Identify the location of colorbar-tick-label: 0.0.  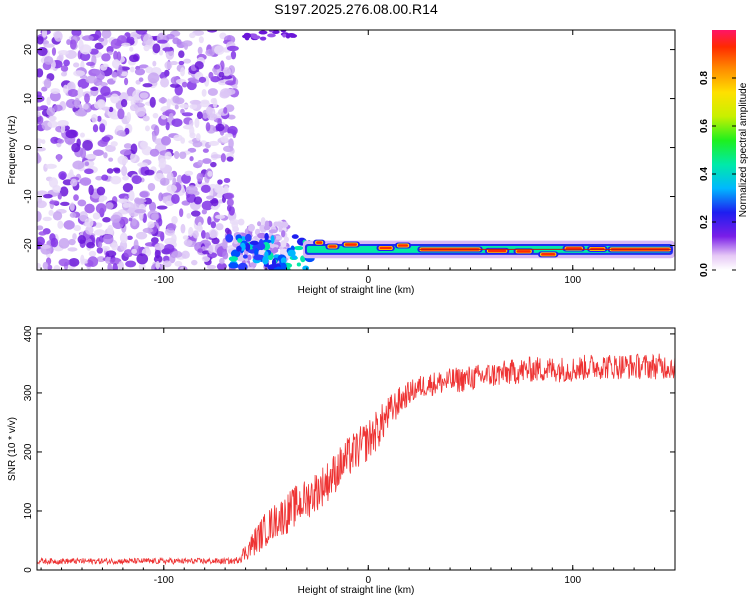
(704, 270).